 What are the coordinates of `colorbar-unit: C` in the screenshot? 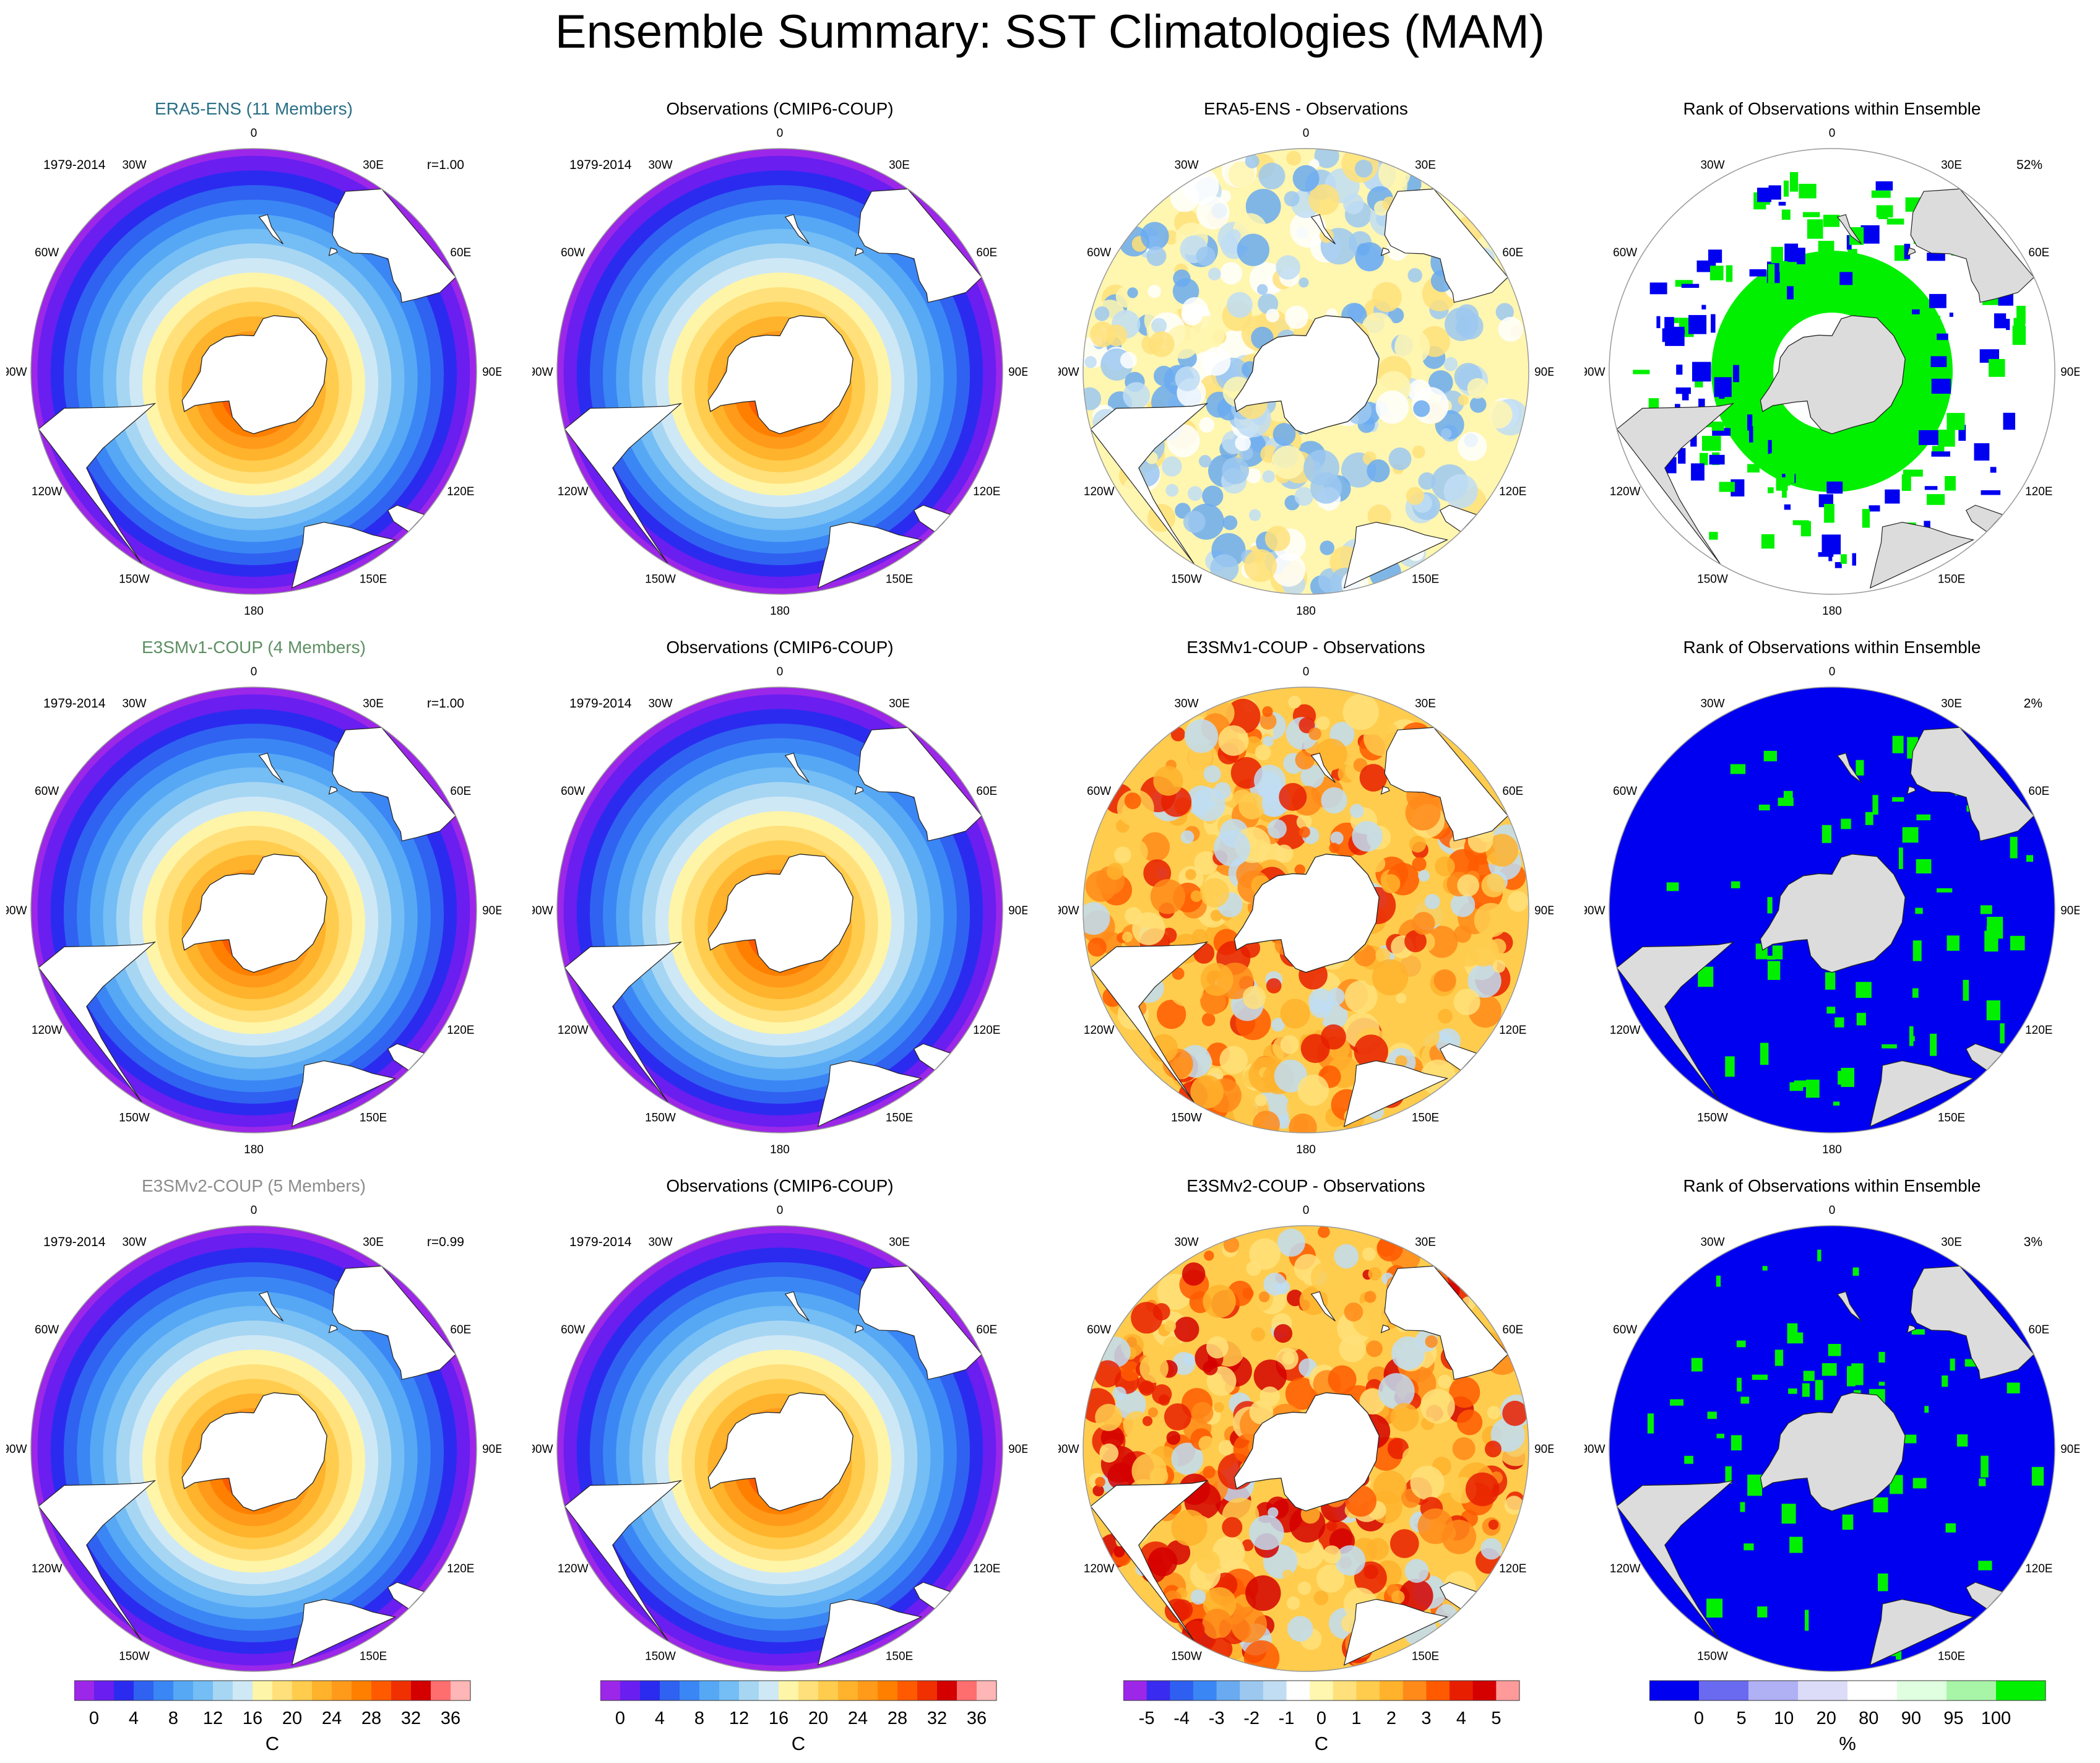 It's located at (1321, 1743).